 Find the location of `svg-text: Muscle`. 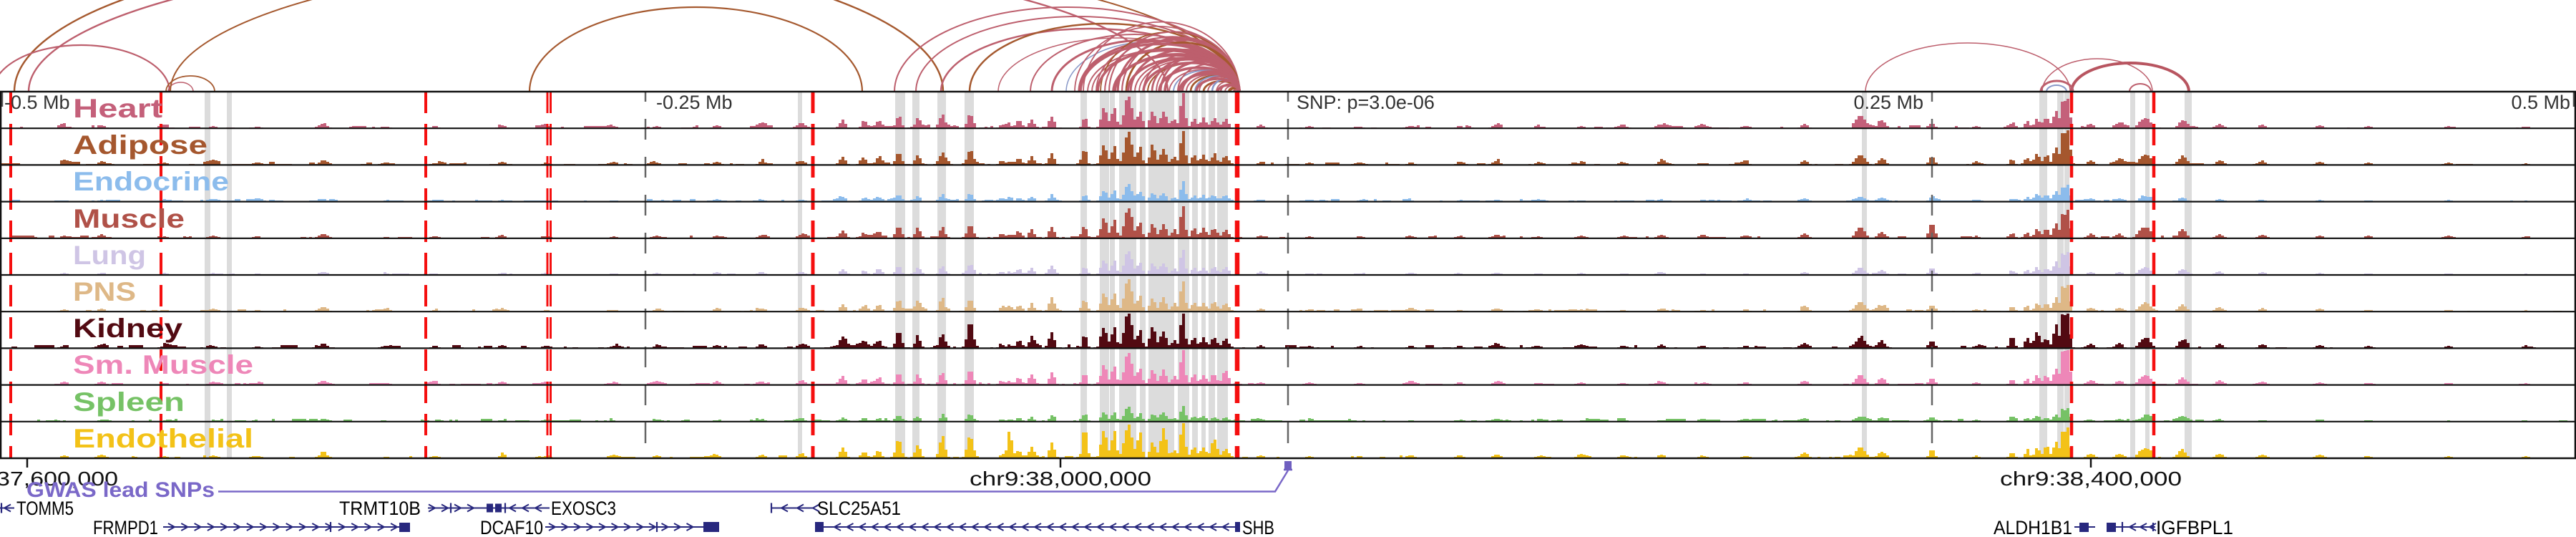

svg-text: Muscle is located at coordinates (129, 218).